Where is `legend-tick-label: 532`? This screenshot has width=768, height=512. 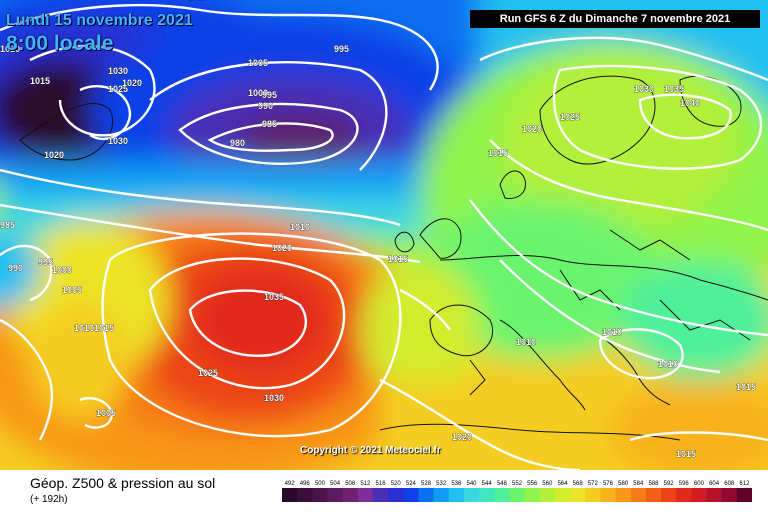 legend-tick-label: 532 is located at coordinates (441, 484).